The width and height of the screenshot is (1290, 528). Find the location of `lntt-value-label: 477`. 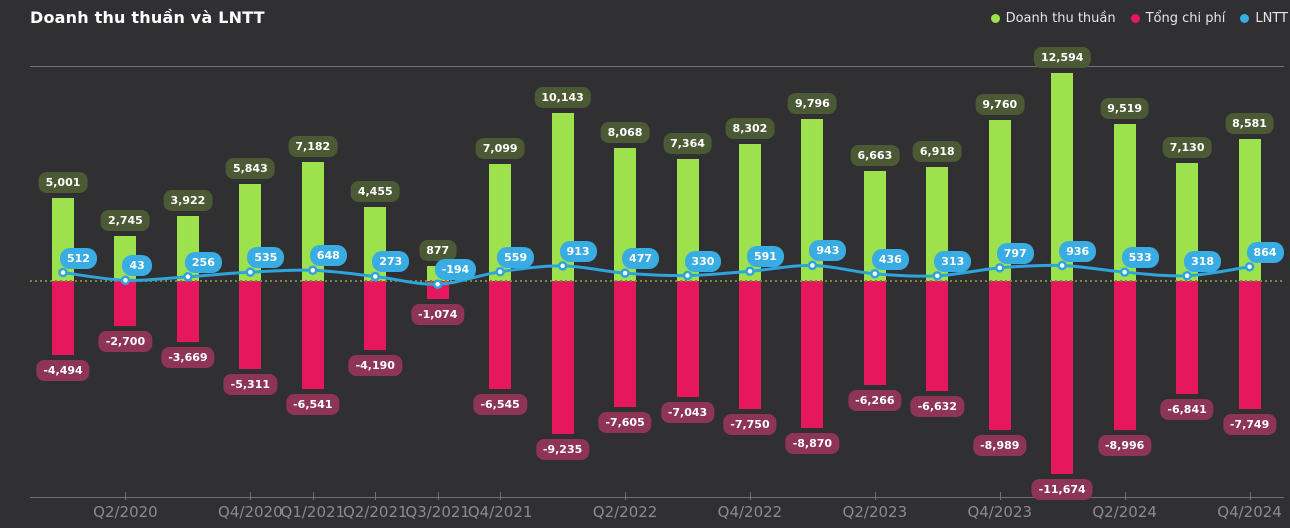

lntt-value-label: 477 is located at coordinates (641, 259).